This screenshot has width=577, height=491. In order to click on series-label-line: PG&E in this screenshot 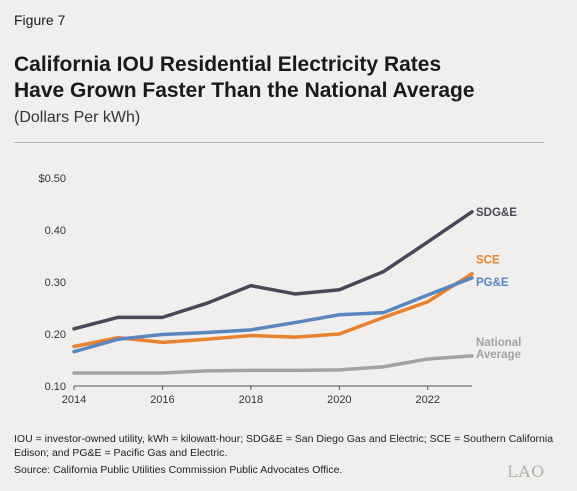, I will do `click(492, 283)`.